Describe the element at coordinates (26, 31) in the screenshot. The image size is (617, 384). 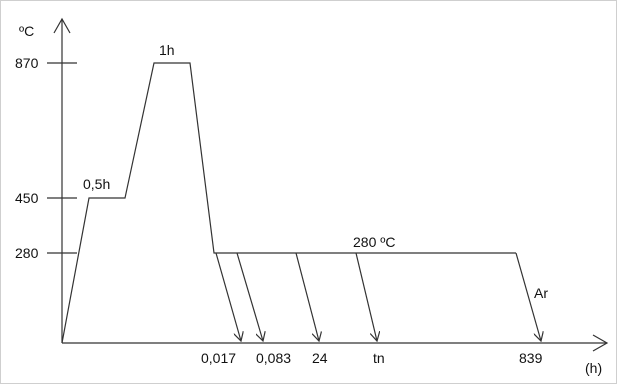
I see `y-unit-label: ºC` at that location.